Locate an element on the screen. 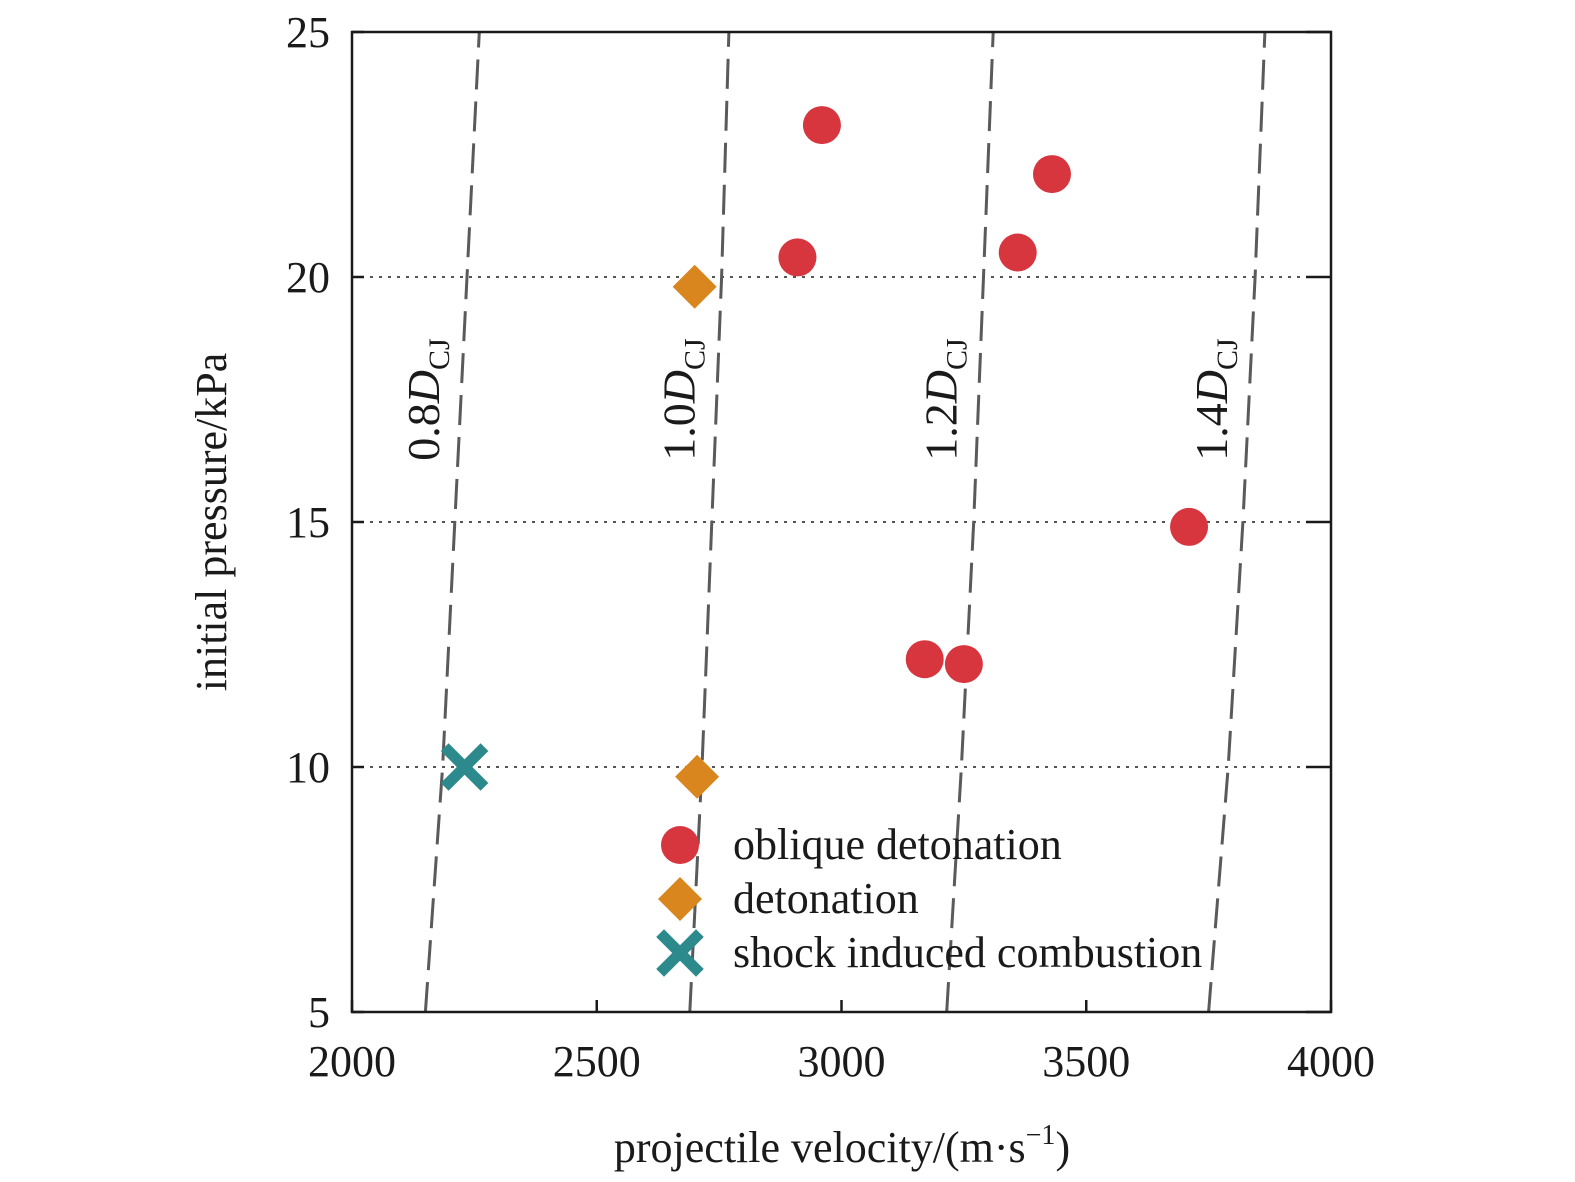  dcj-curve-1.0 is located at coordinates (709, 522).